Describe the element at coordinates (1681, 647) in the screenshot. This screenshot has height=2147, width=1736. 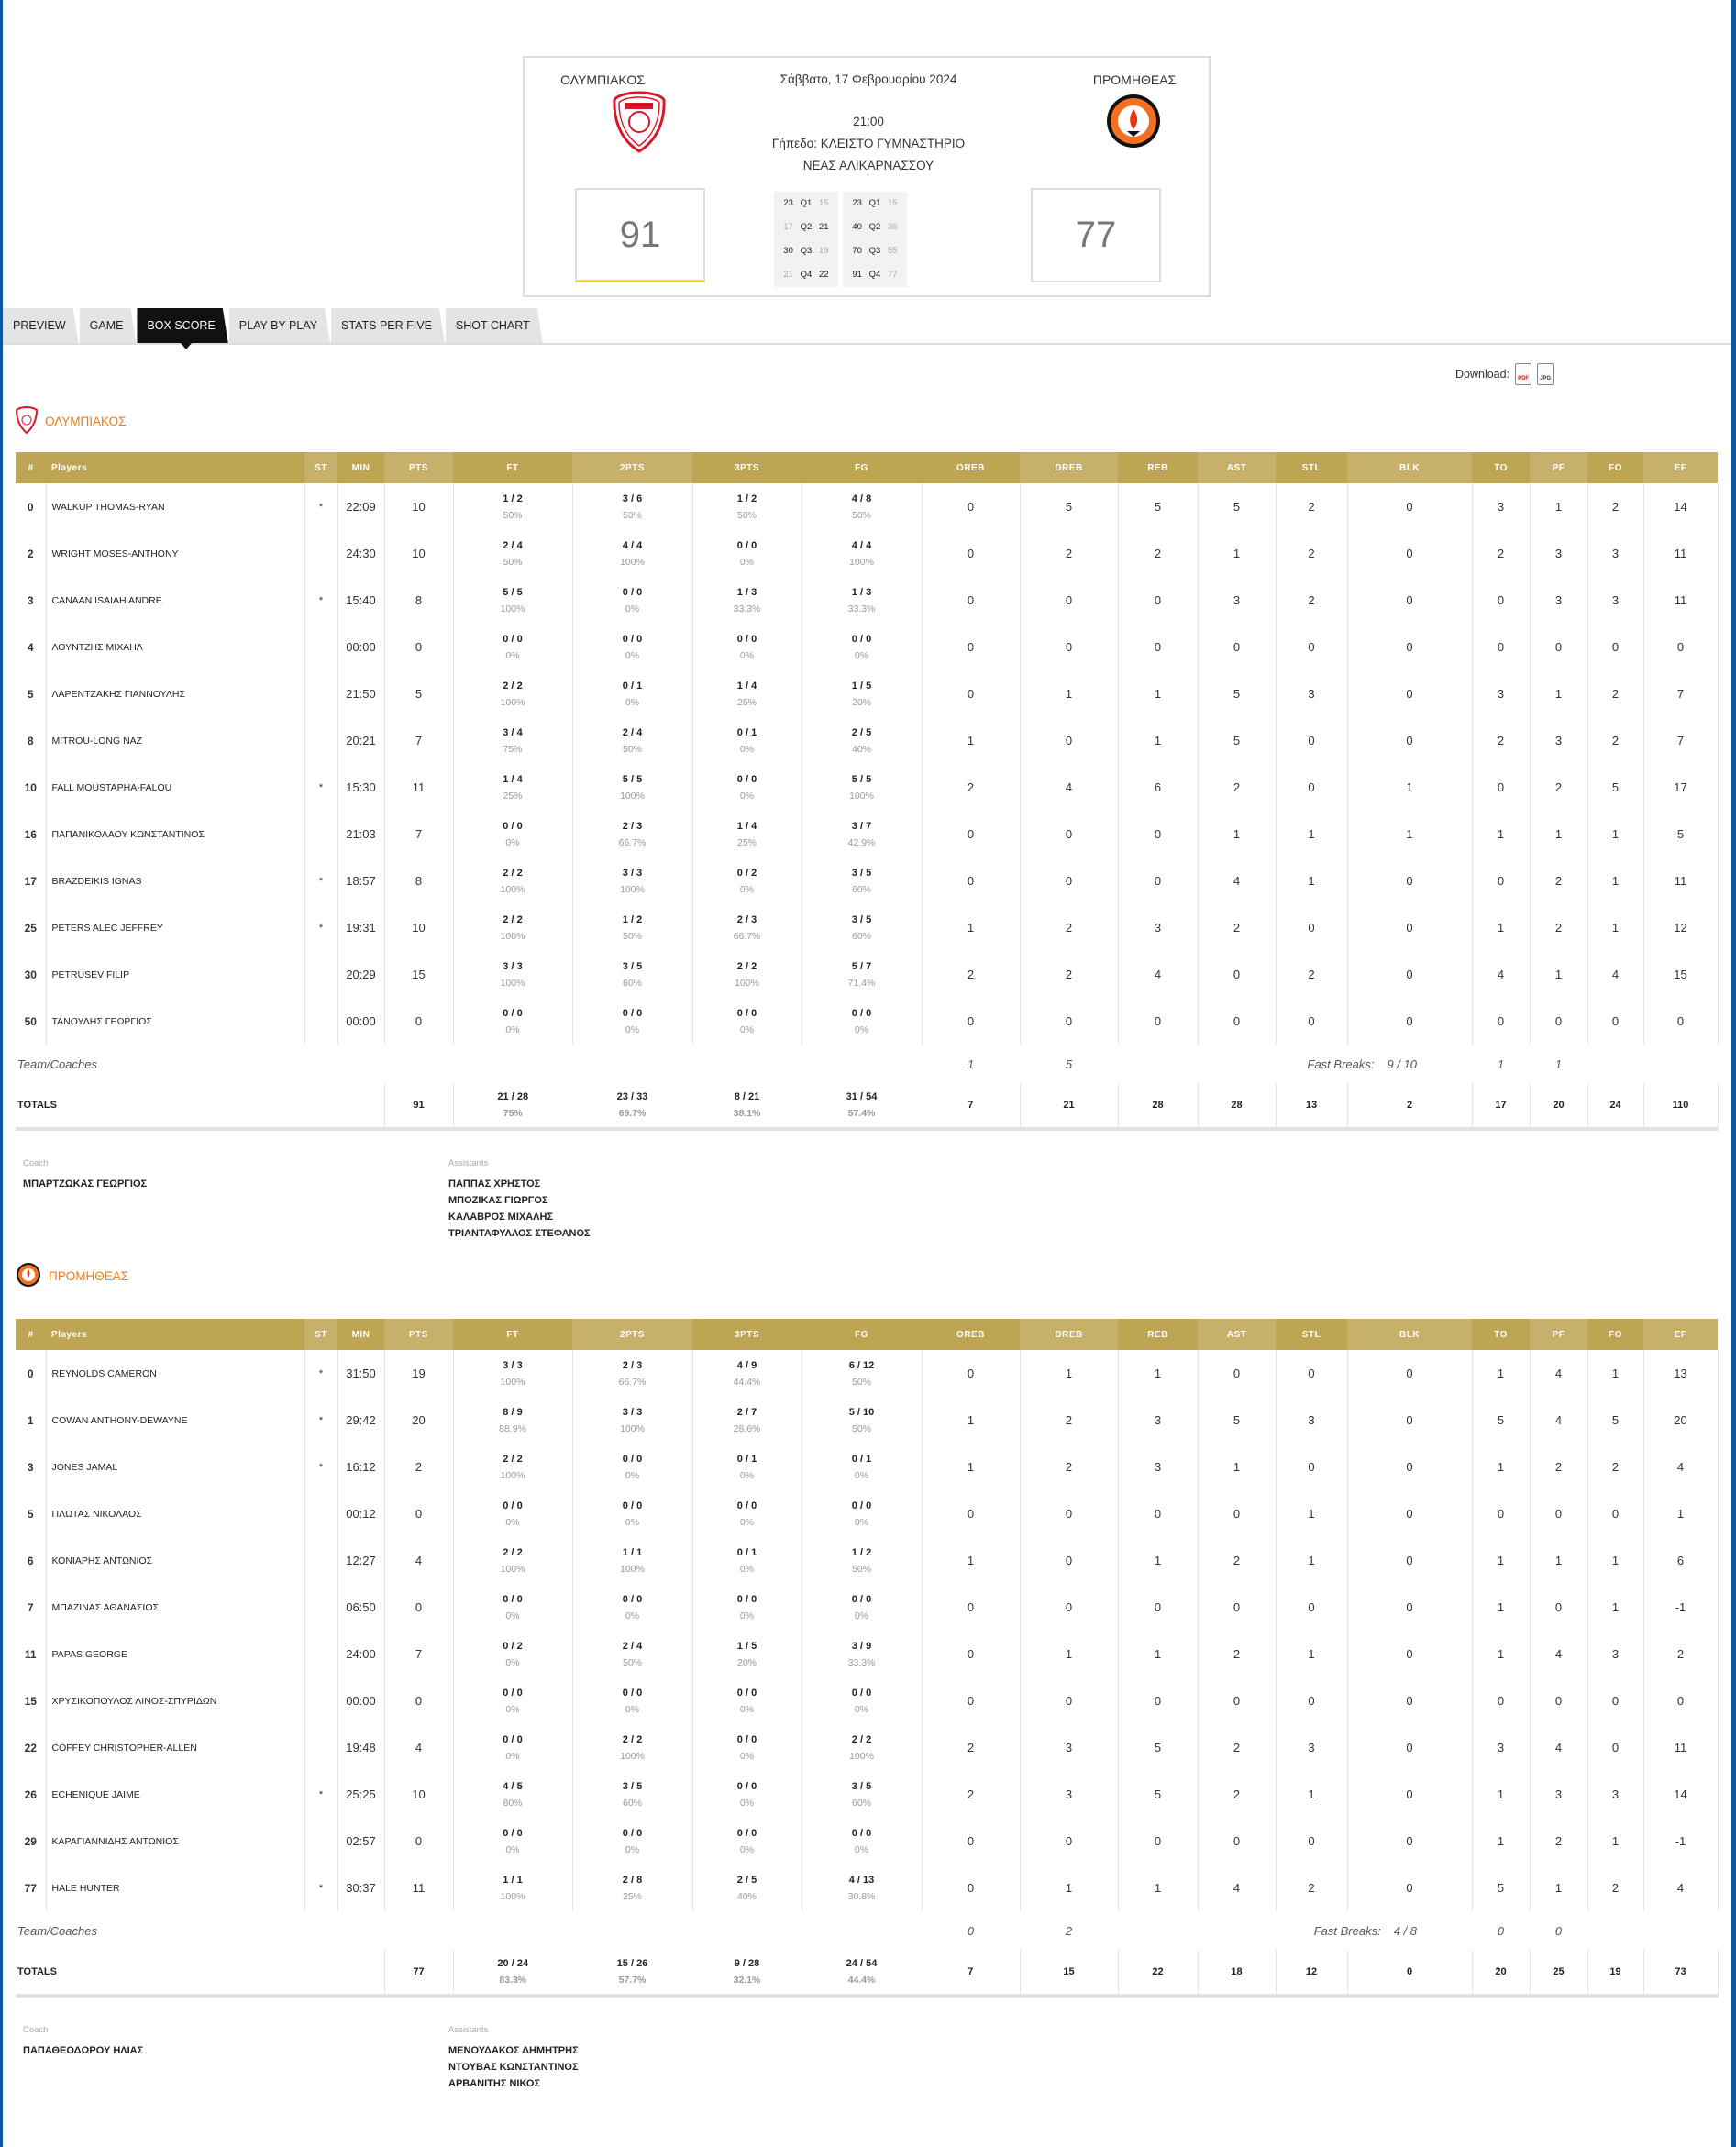
I see `ef-value: 0` at that location.